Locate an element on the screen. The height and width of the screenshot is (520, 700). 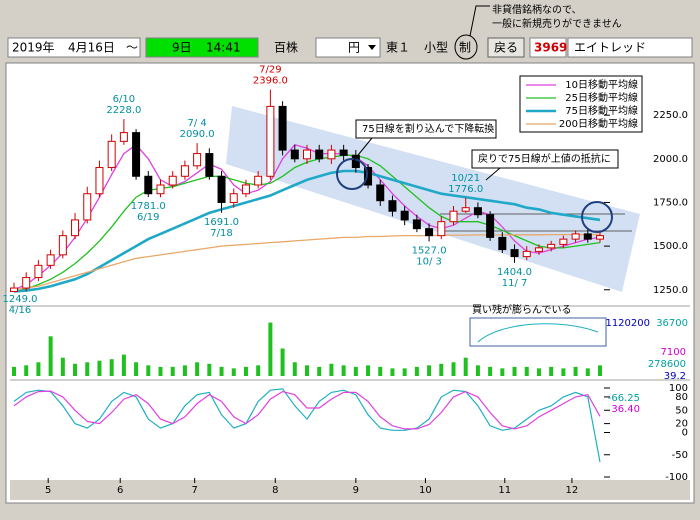
days: 9日 is located at coordinates (182, 48).